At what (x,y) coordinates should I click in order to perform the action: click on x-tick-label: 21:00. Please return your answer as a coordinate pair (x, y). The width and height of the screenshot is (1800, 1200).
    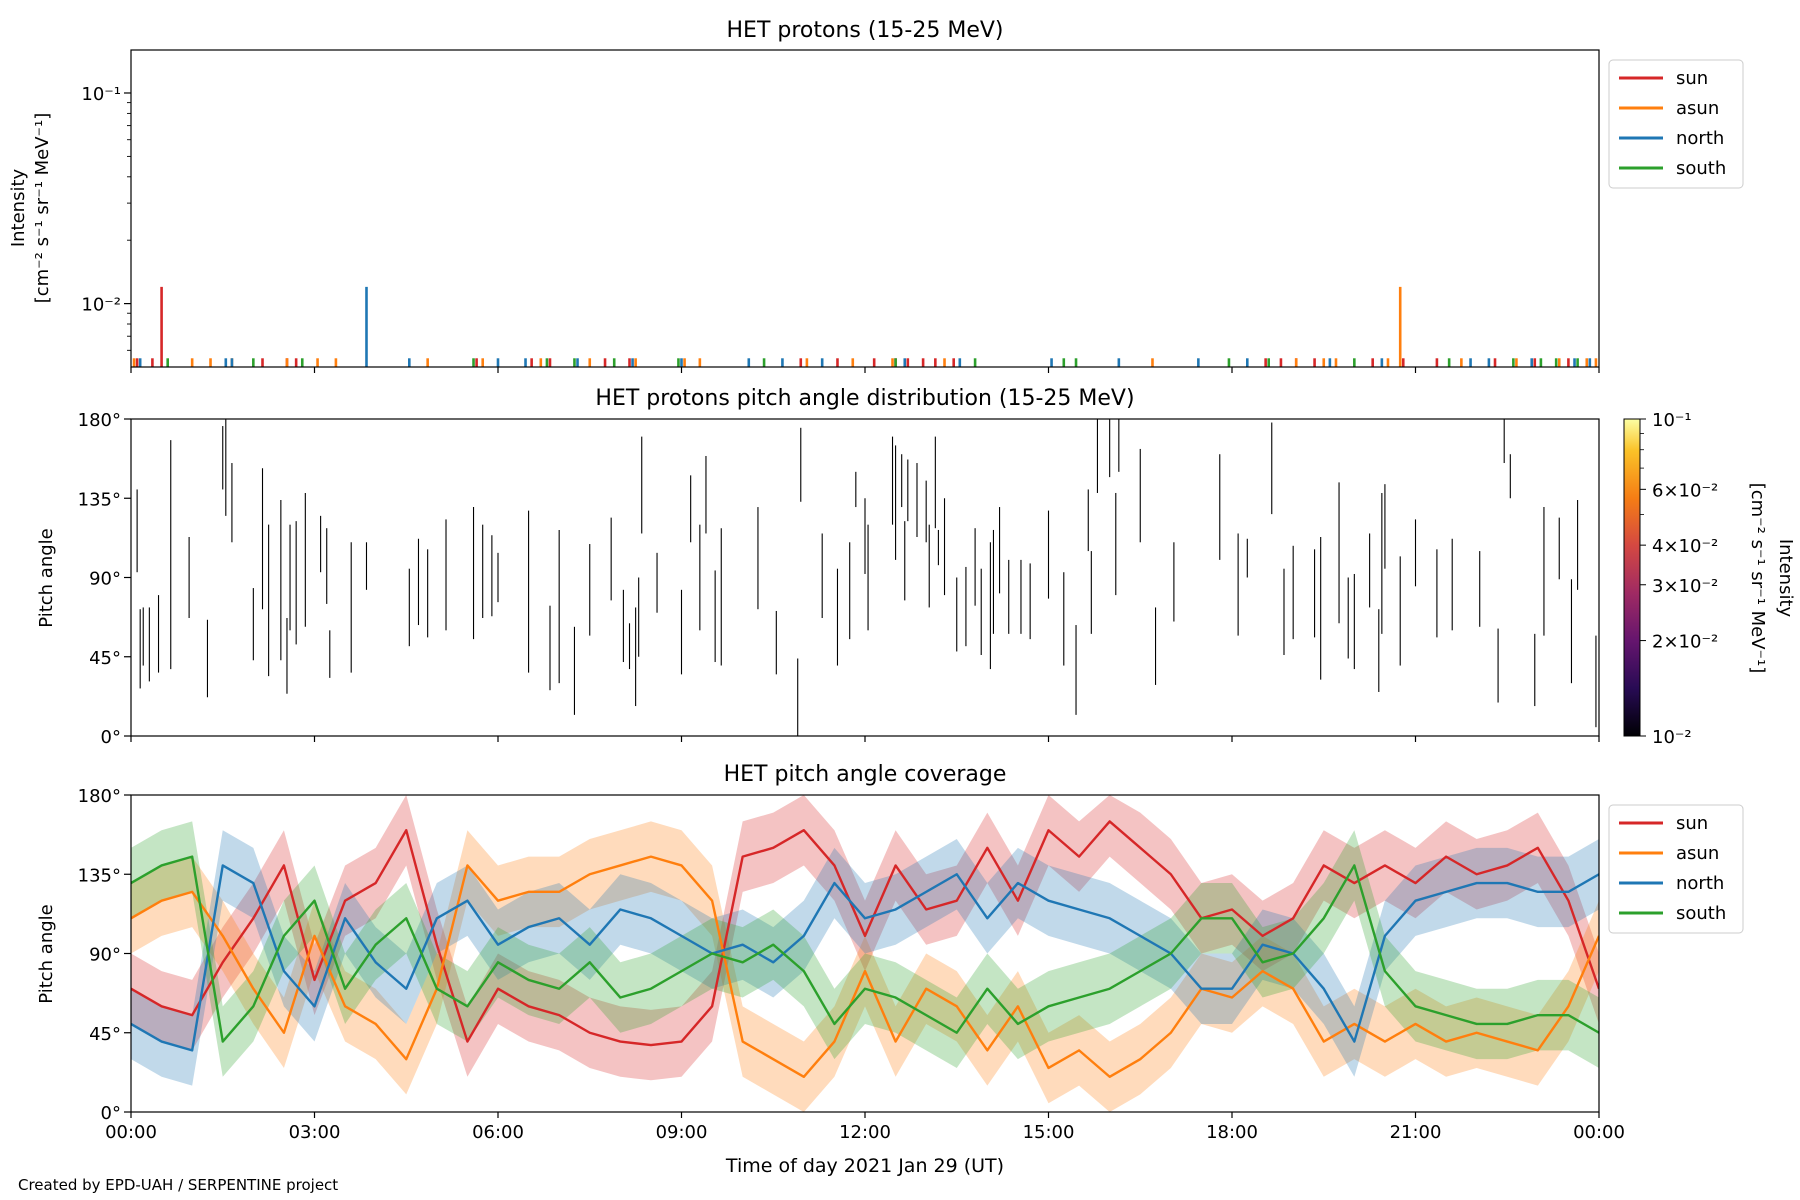
    Looking at the image, I should click on (1416, 1132).